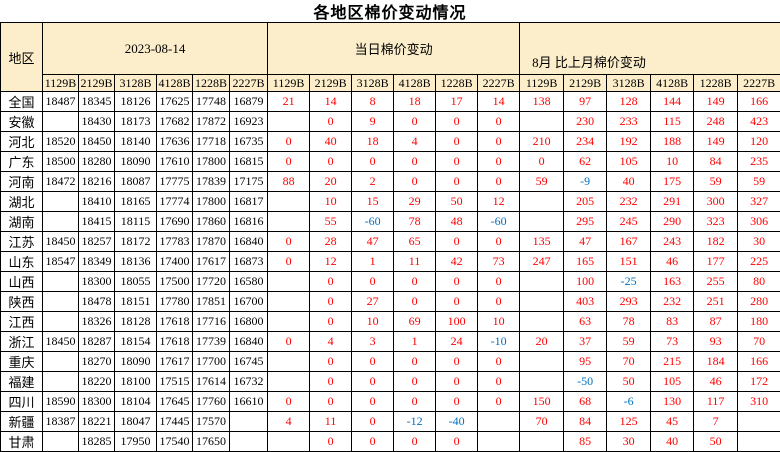 This screenshot has width=780, height=452. Describe the element at coordinates (672, 182) in the screenshot. I see `monthly-change-cell: 175` at that location.